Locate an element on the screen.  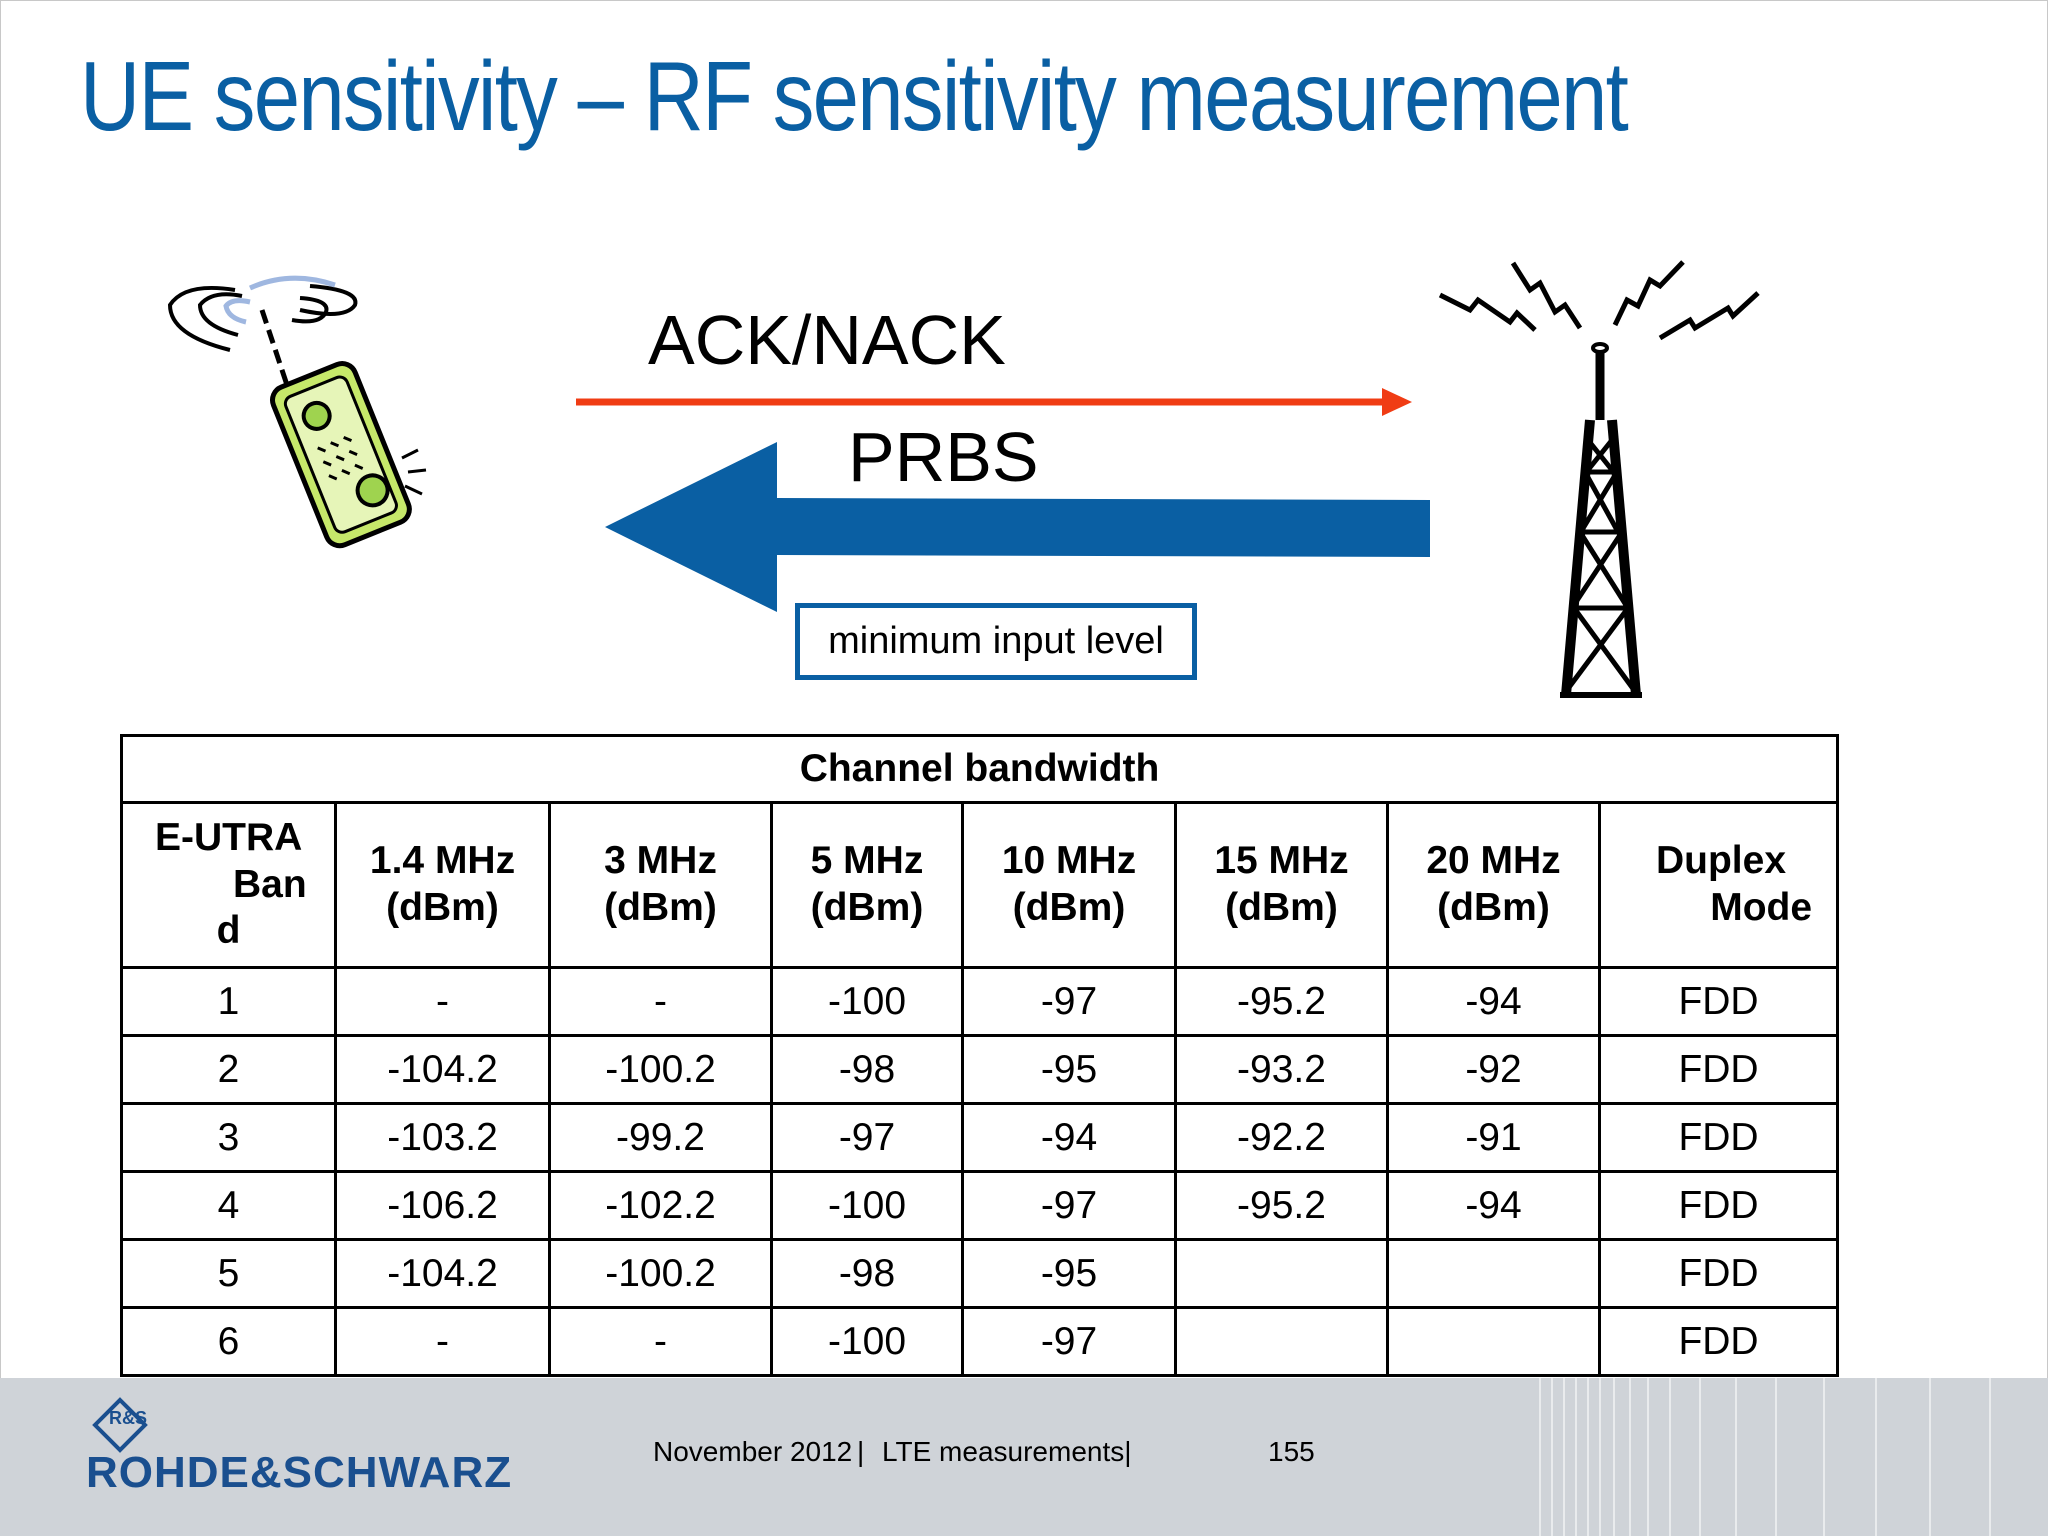
table-group-header-row: Channel bandwidth is located at coordinates (979, 769).